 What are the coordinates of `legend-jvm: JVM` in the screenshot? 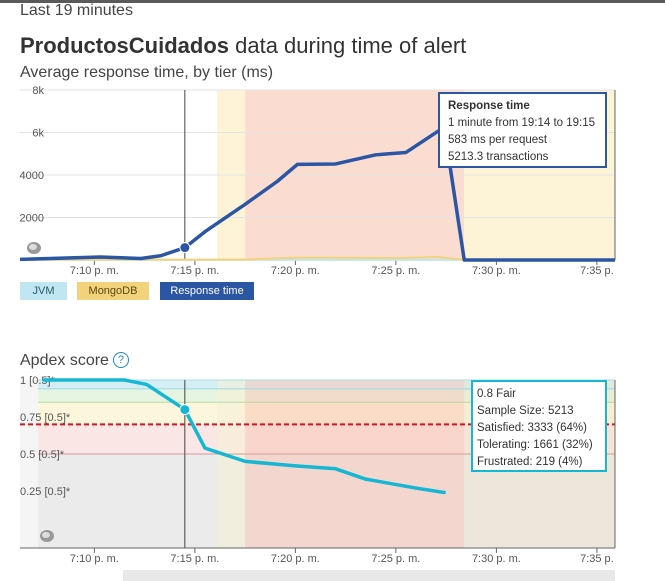 It's located at (43, 291).